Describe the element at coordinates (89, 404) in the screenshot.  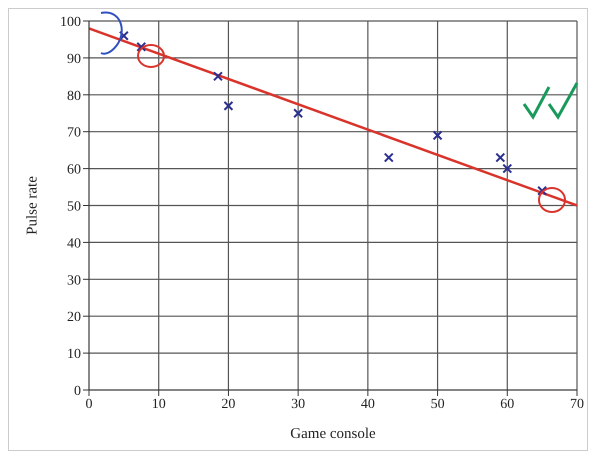
I see `x-tick-label: 0` at that location.